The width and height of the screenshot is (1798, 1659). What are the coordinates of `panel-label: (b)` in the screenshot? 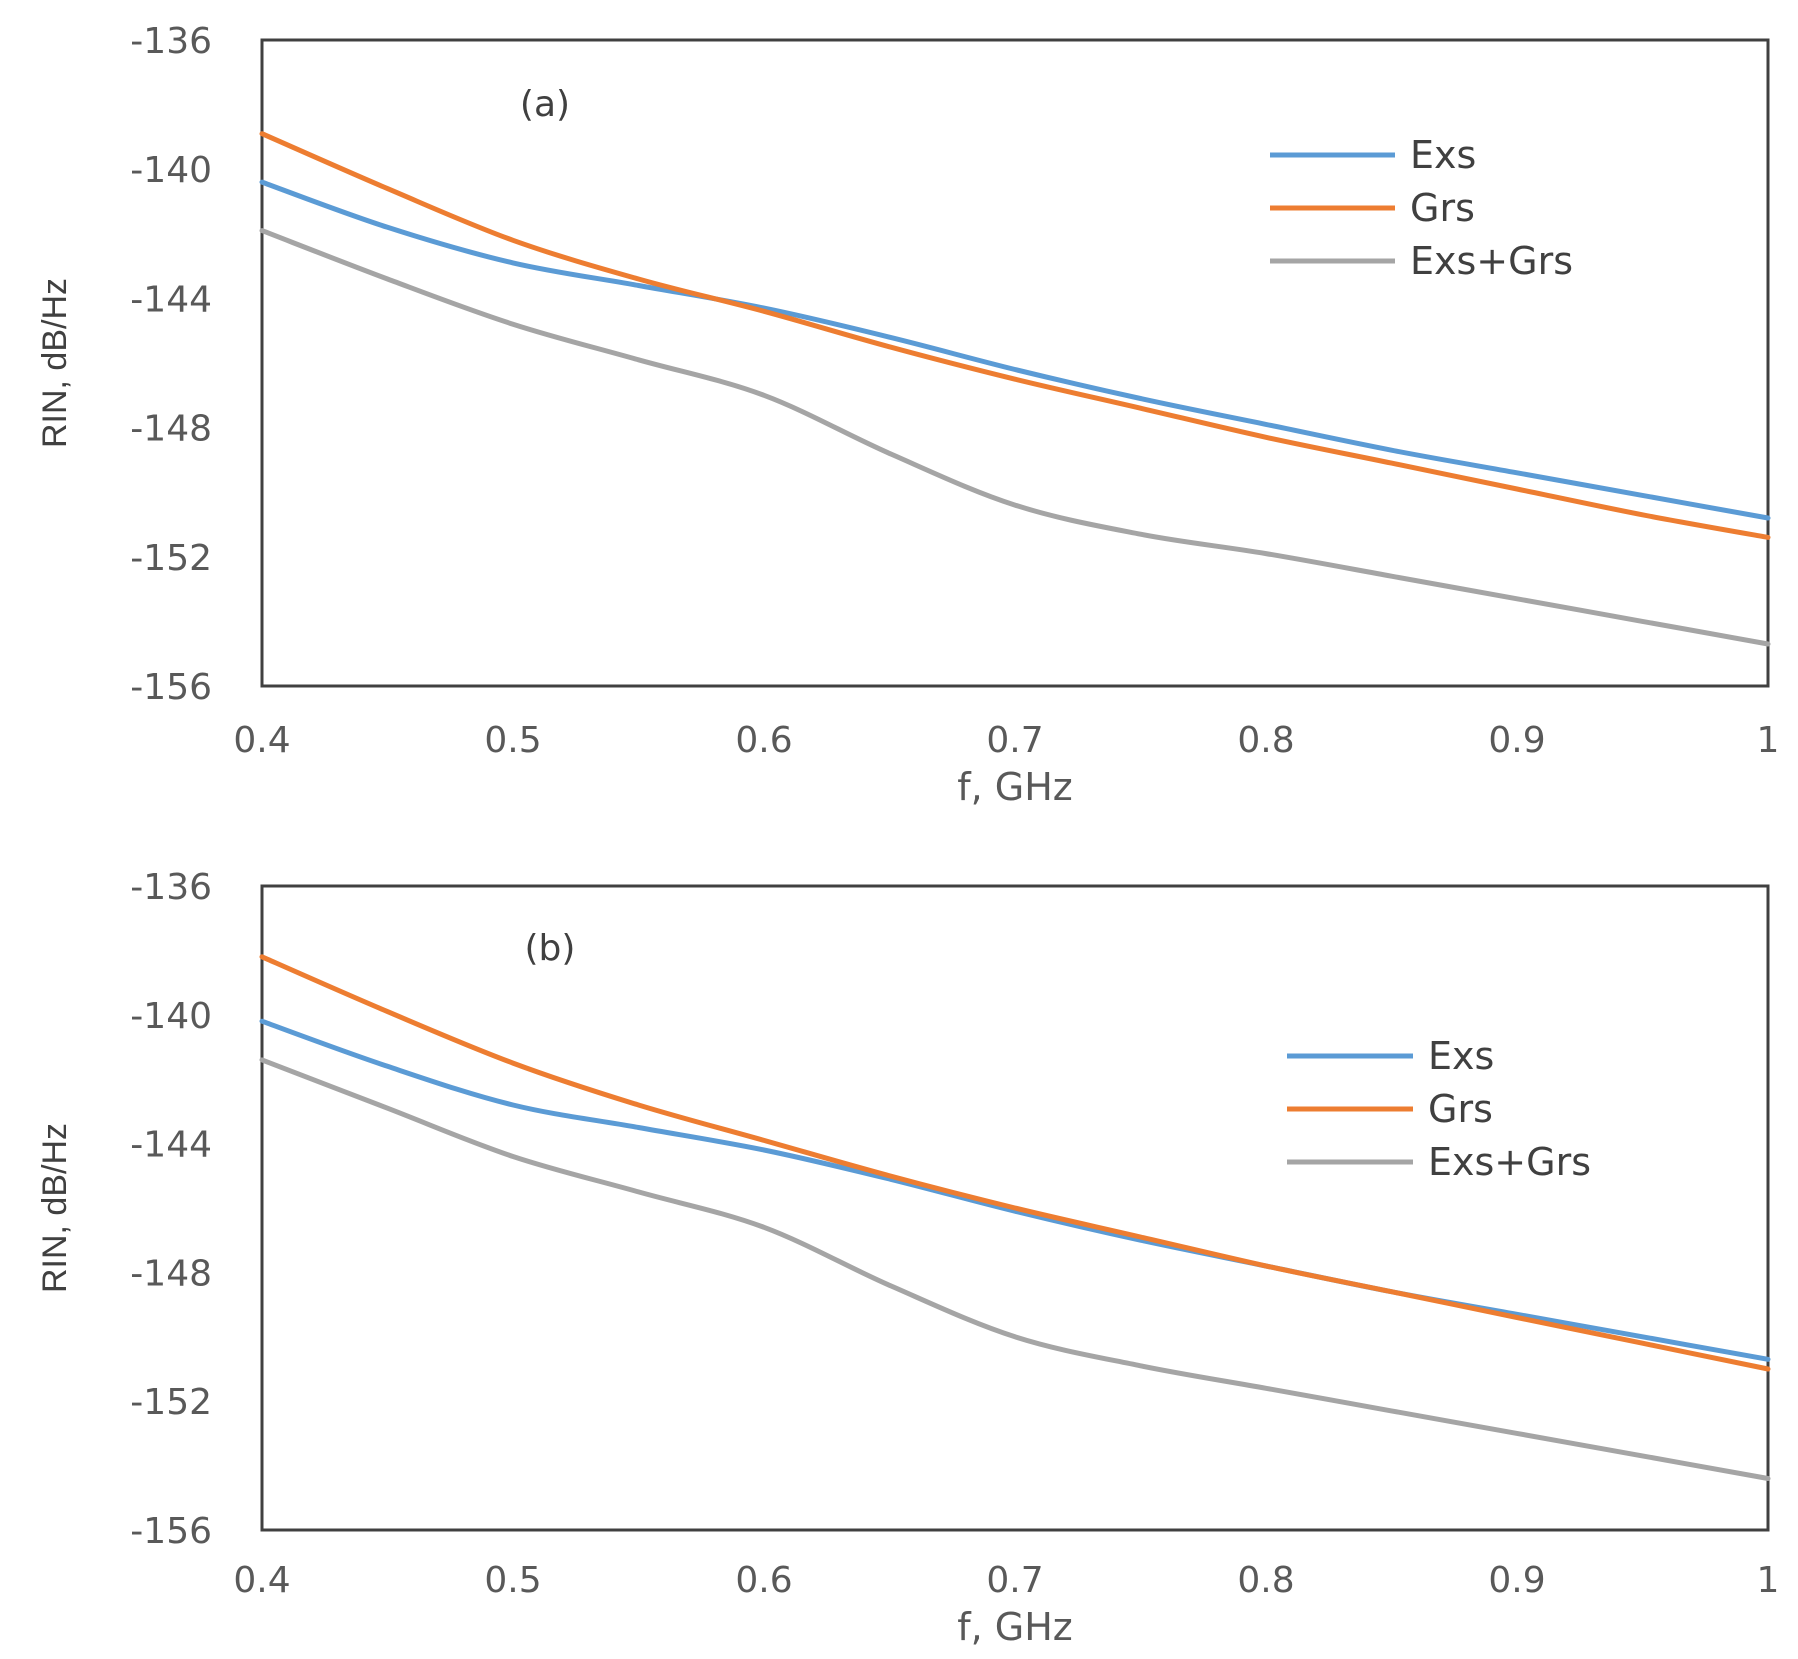 It's located at (550, 948).